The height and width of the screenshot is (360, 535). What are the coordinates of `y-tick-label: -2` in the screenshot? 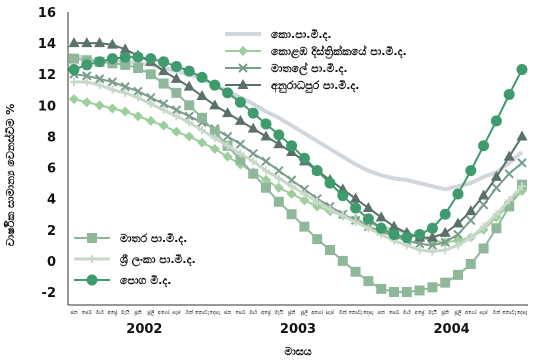 It's located at (49, 293).